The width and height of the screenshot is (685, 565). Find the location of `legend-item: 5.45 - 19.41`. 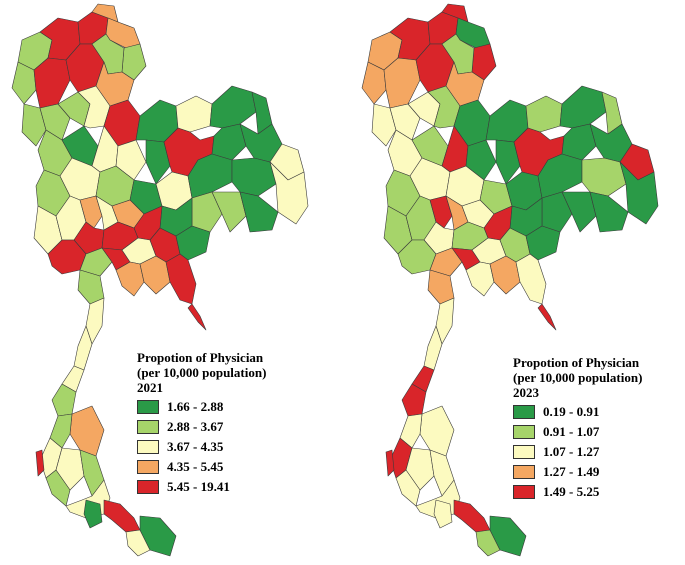

legend-item: 5.45 - 19.41 is located at coordinates (201, 486).